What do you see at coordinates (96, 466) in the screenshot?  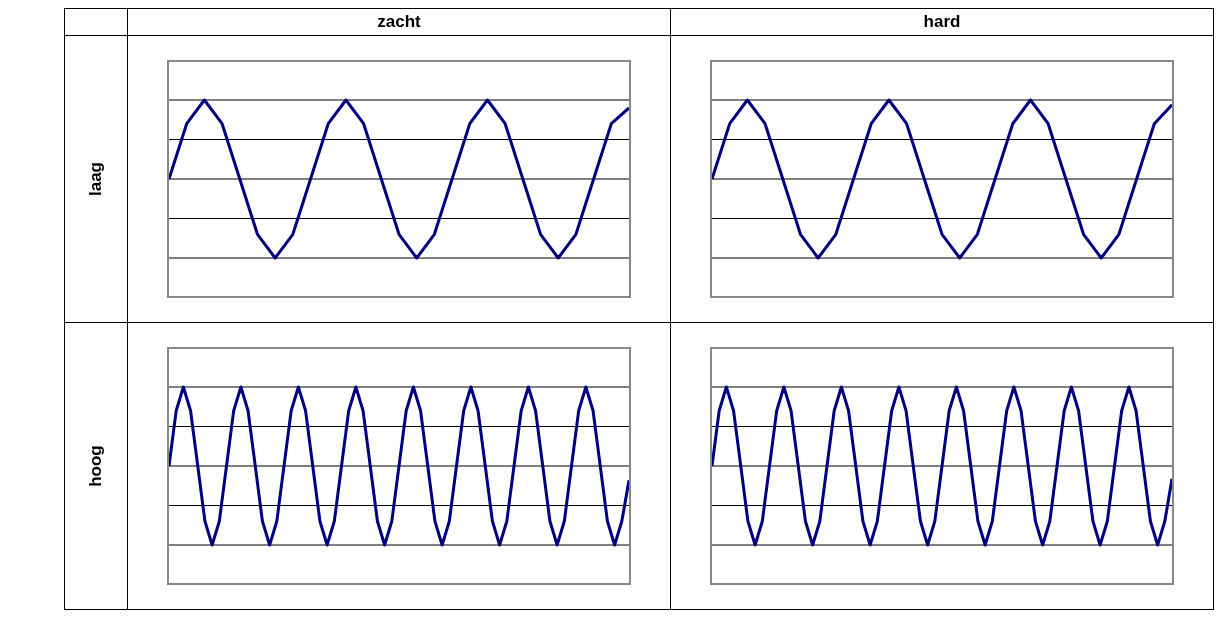 I see `y-axis-title: hoog` at bounding box center [96, 466].